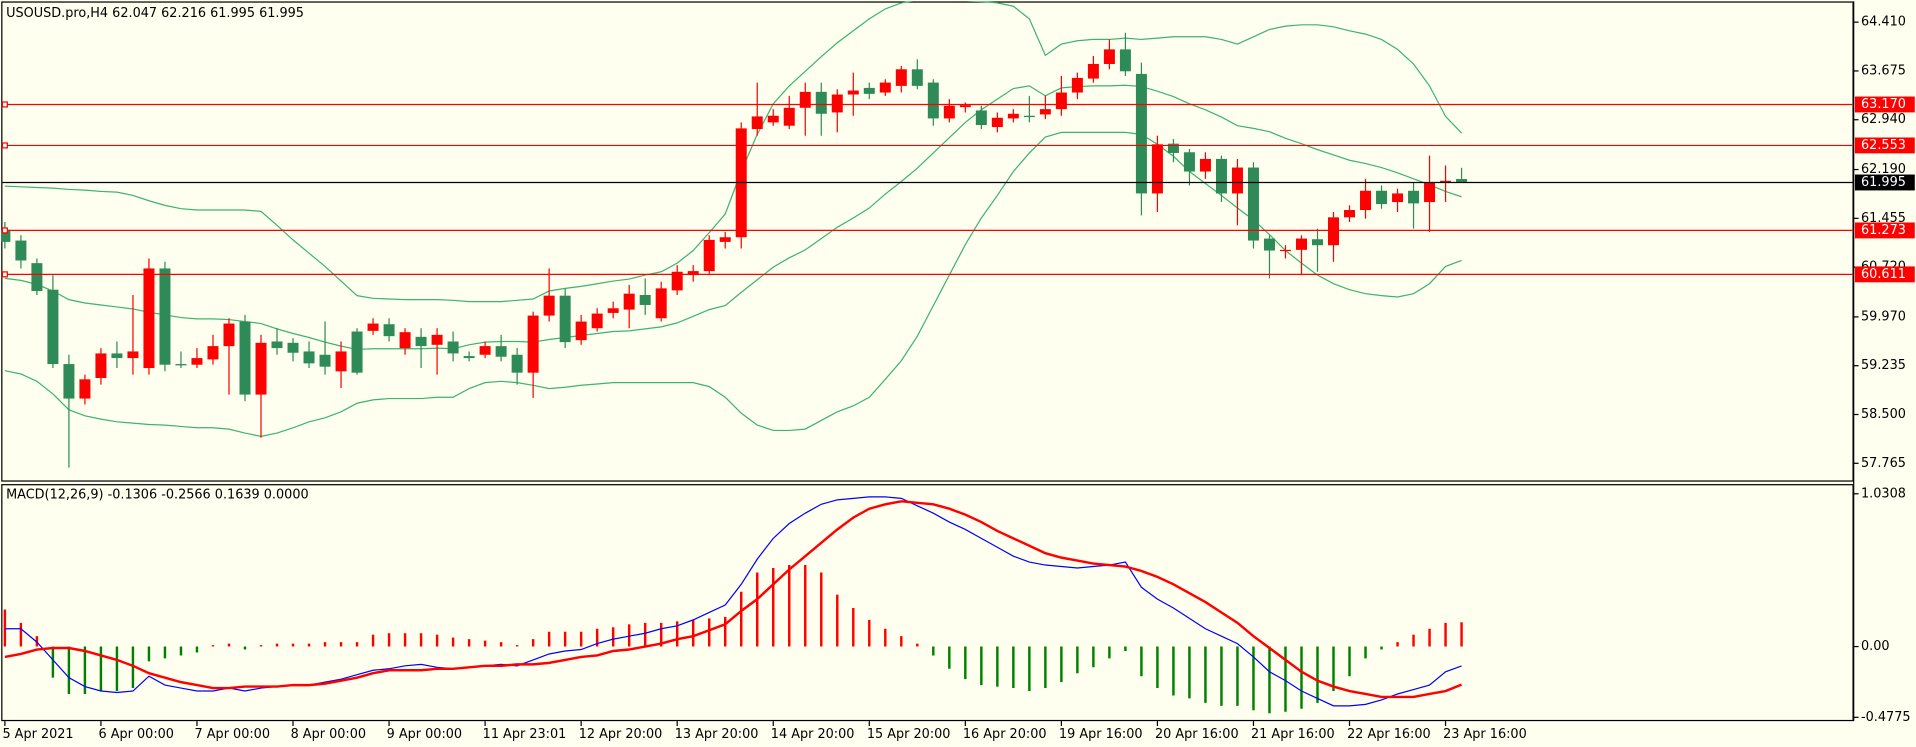  What do you see at coordinates (424, 734) in the screenshot?
I see `x-tick-label: 9 Apr 00:00` at bounding box center [424, 734].